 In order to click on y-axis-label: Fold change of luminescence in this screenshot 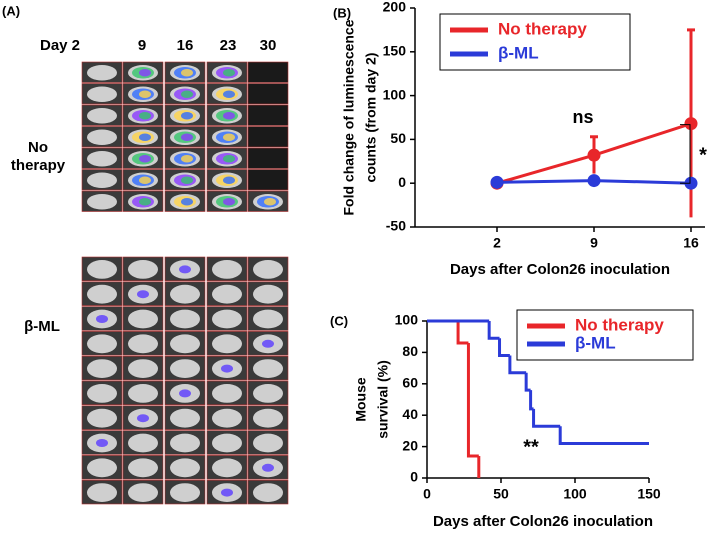, I will do `click(349, 117)`.